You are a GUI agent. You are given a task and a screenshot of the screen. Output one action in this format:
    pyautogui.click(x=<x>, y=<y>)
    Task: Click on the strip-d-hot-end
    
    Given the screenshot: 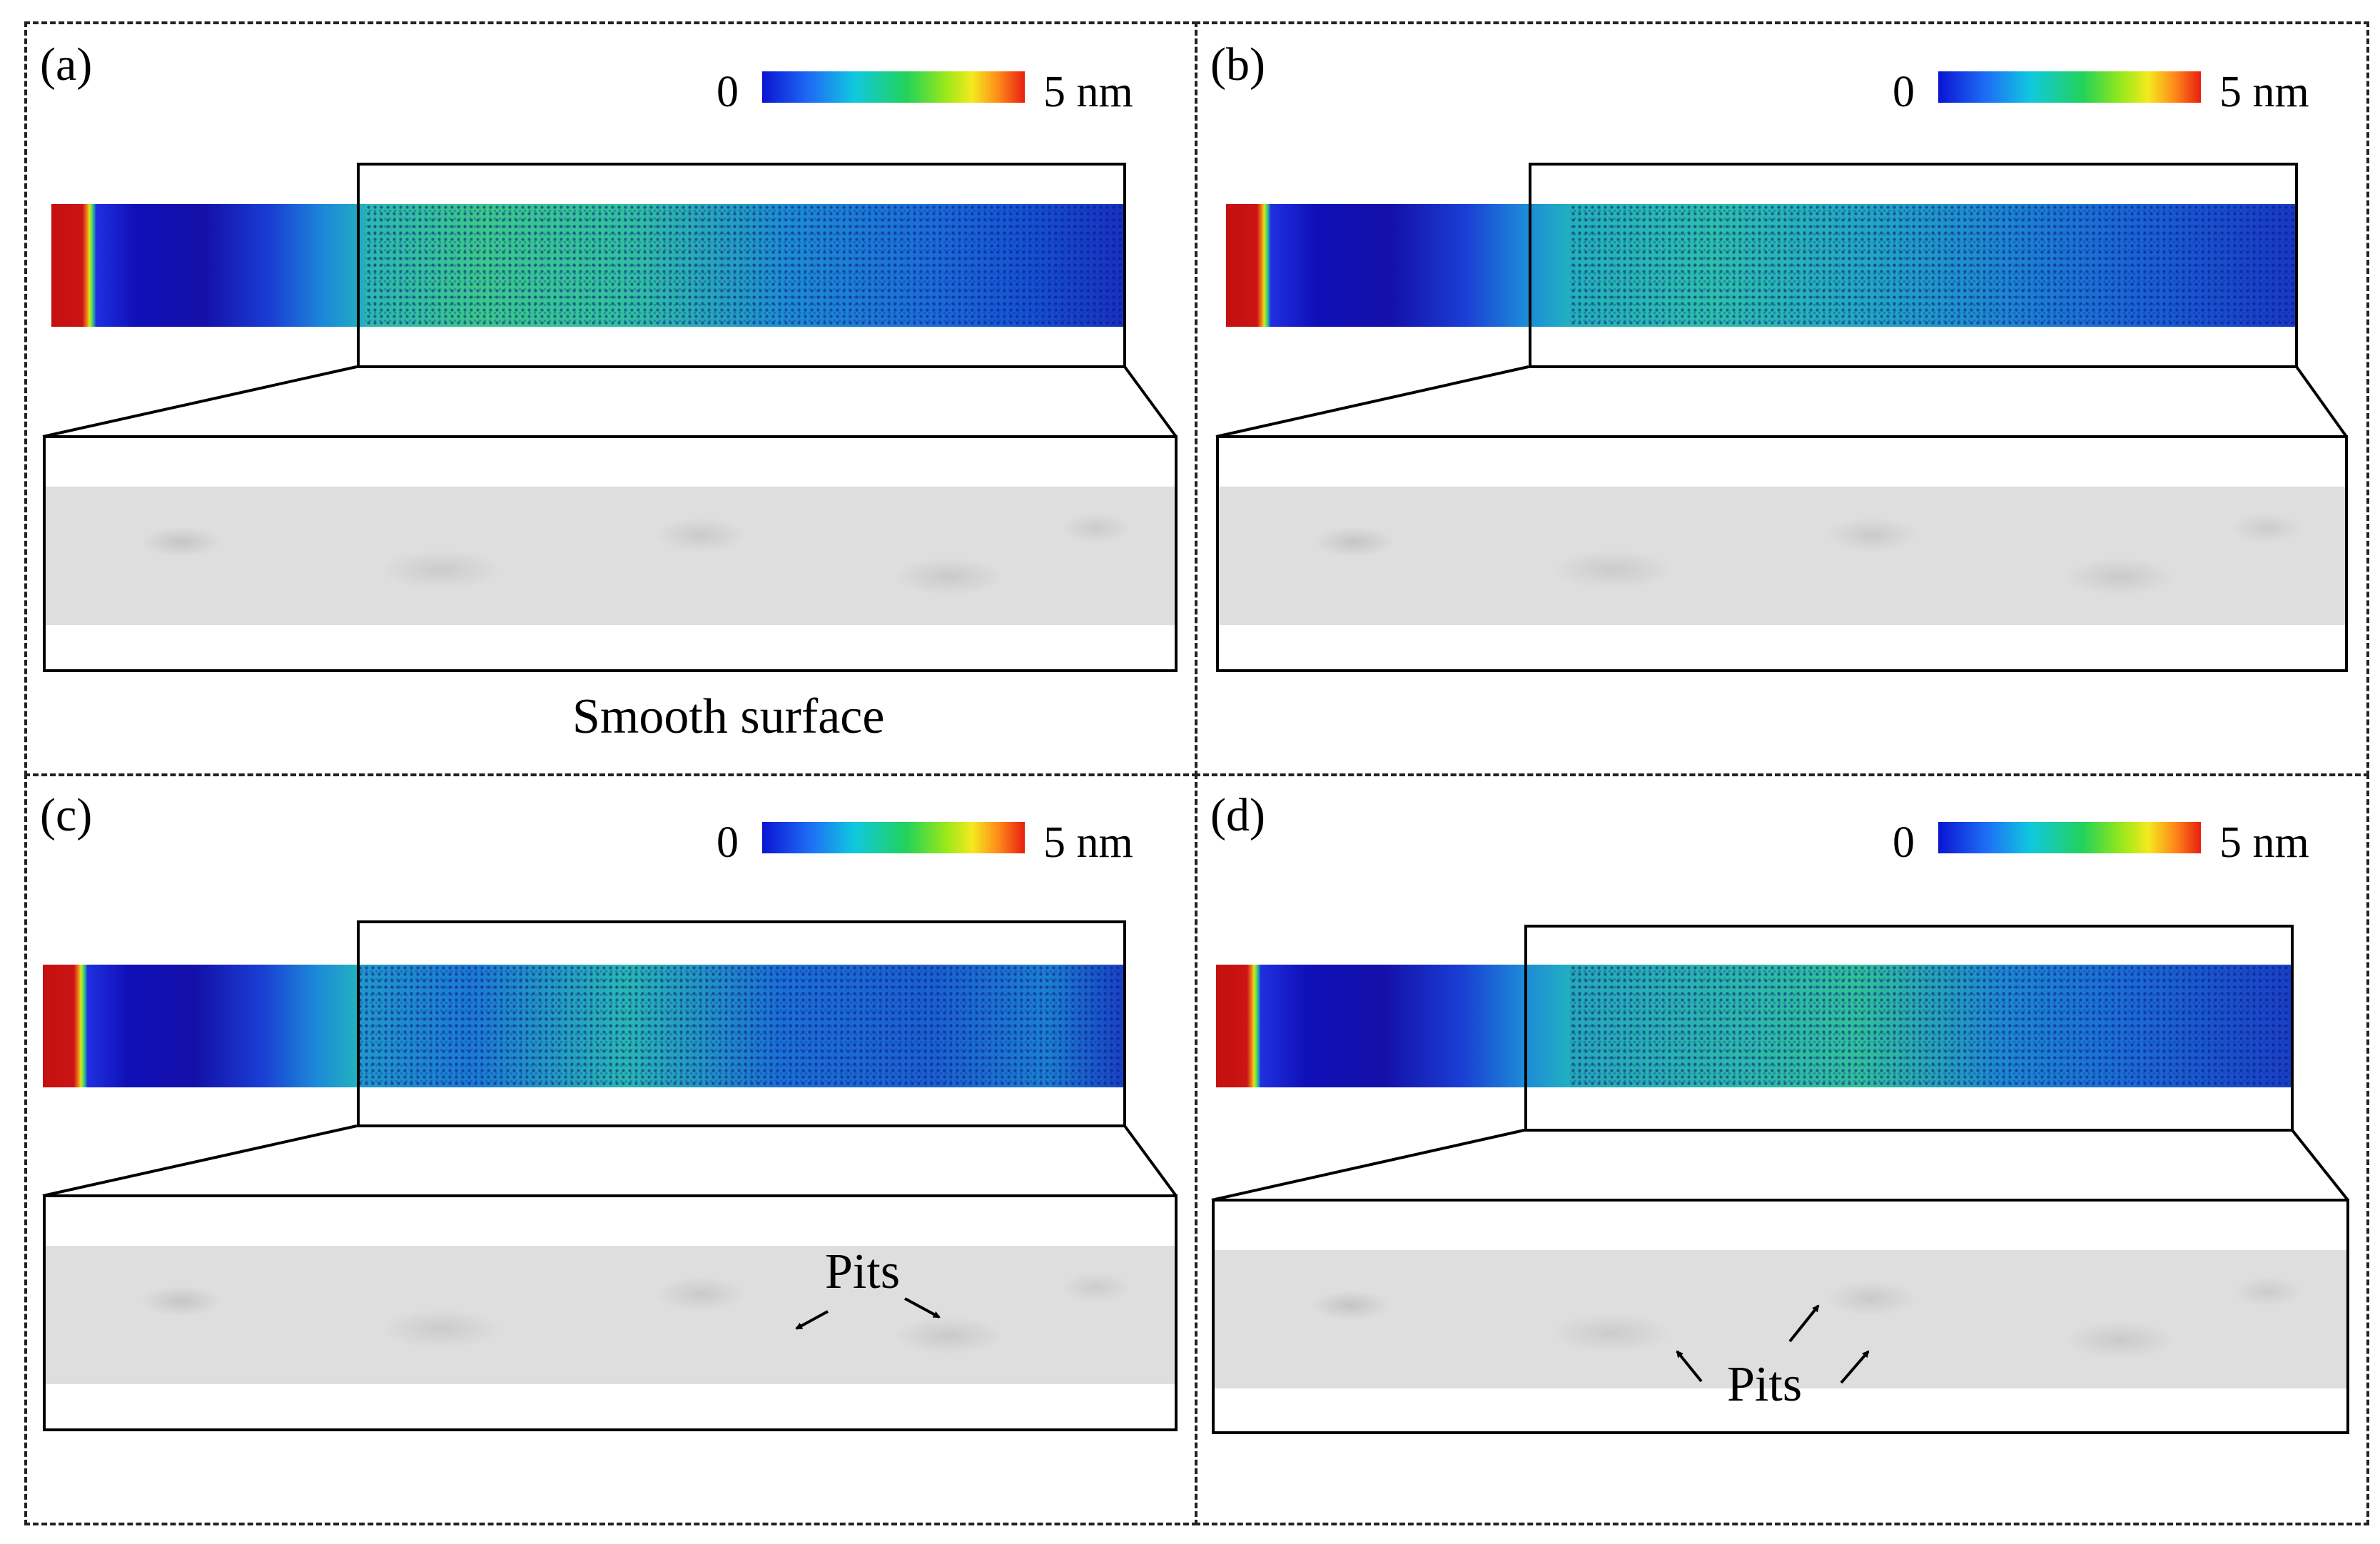 What is the action you would take?
    pyautogui.click(x=1238, y=1026)
    